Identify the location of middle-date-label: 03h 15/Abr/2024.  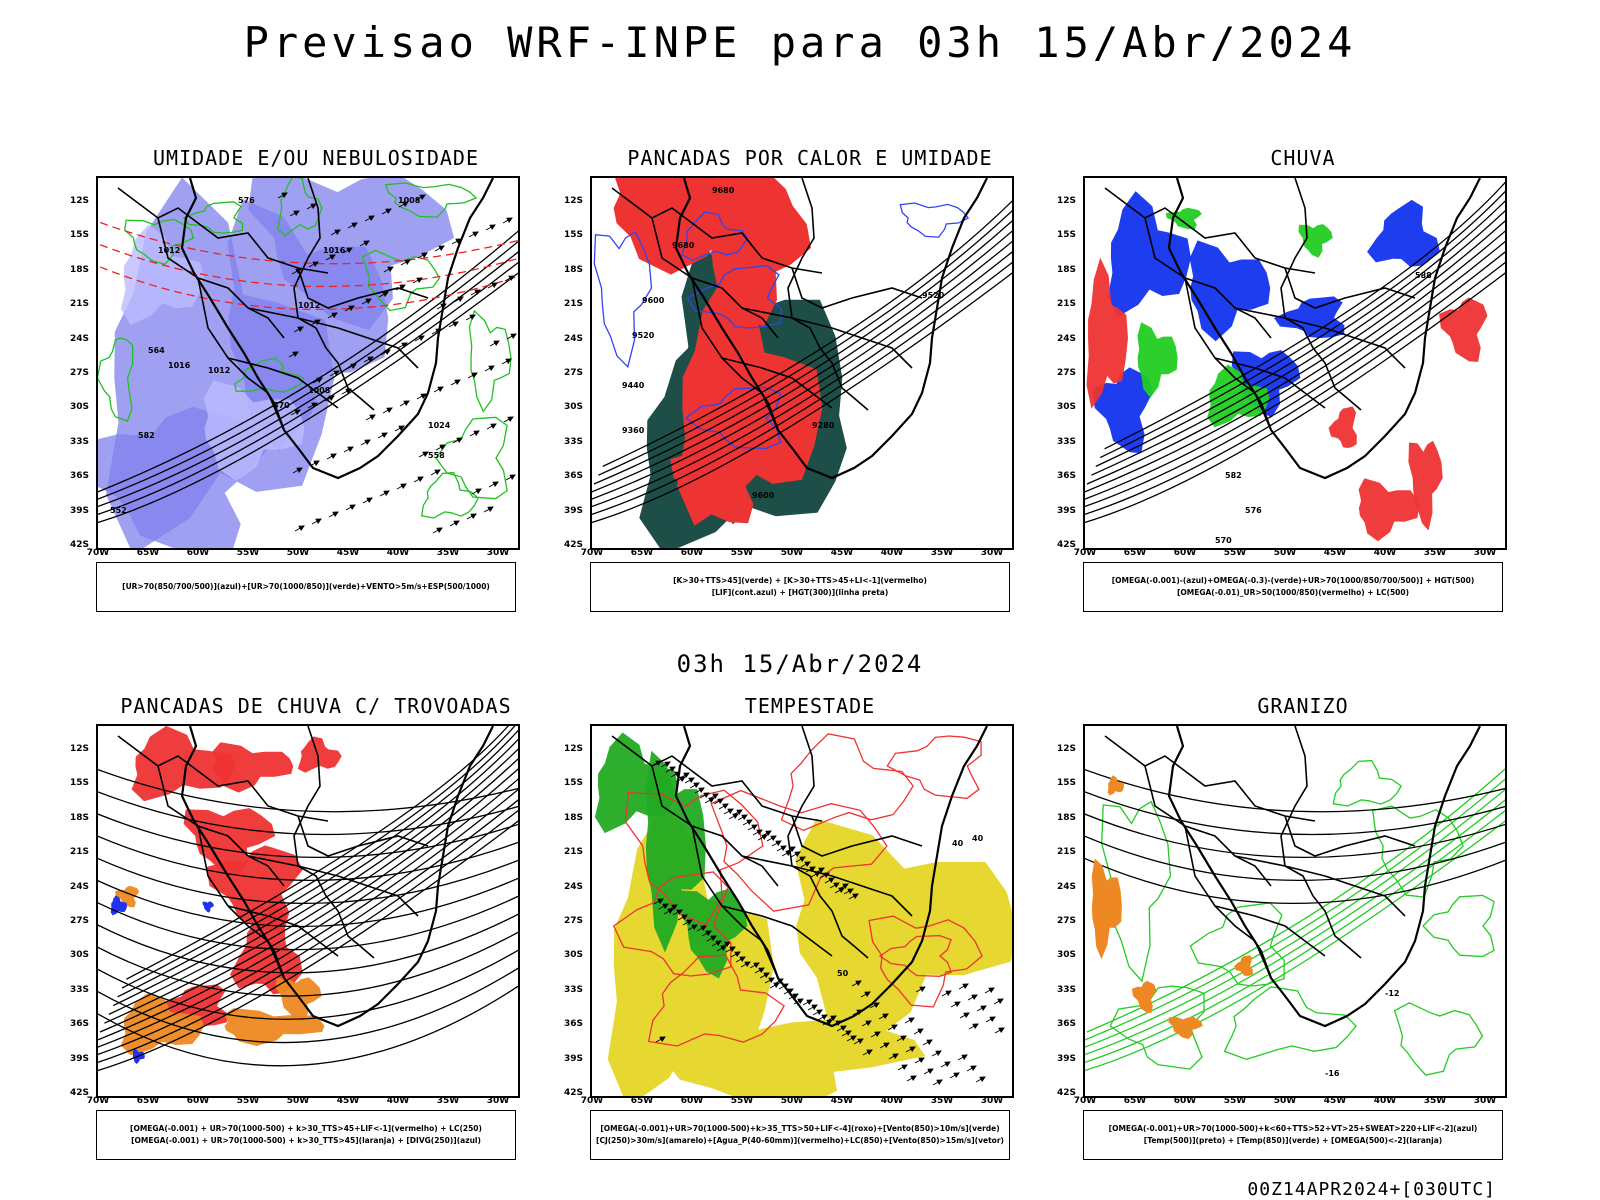
(800, 664).